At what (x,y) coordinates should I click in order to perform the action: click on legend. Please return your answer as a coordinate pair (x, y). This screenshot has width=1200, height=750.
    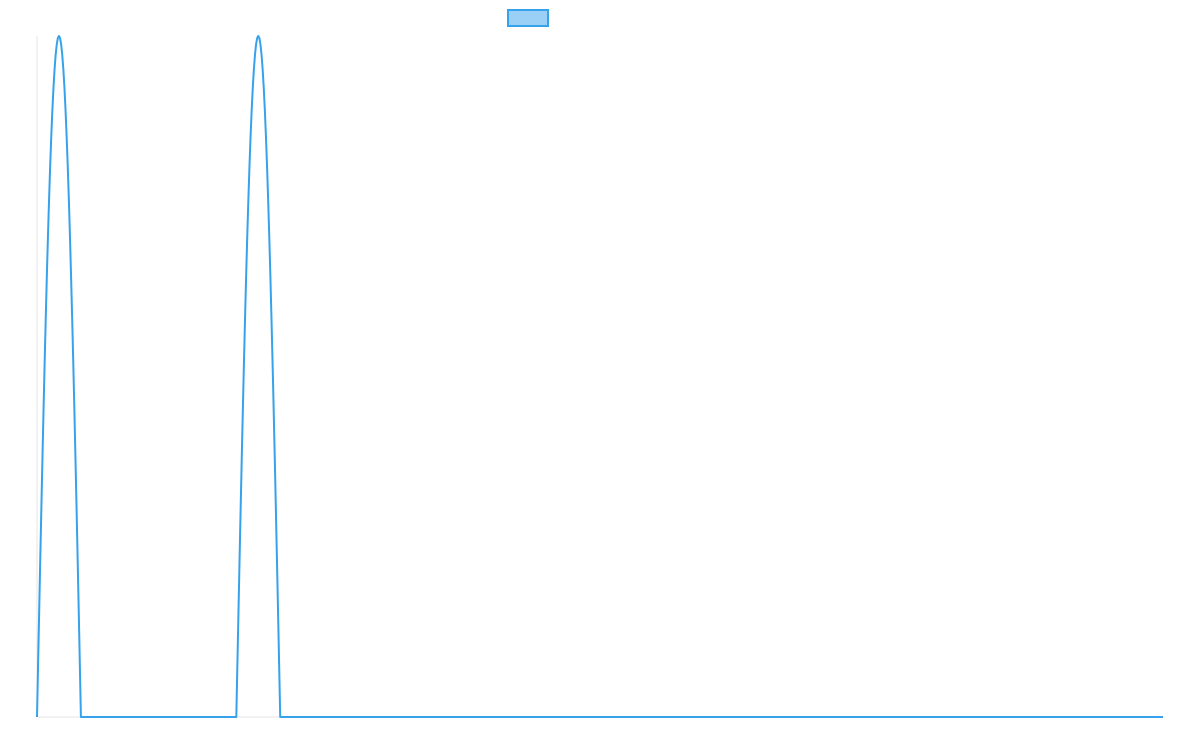
    Looking at the image, I should click on (528, 18).